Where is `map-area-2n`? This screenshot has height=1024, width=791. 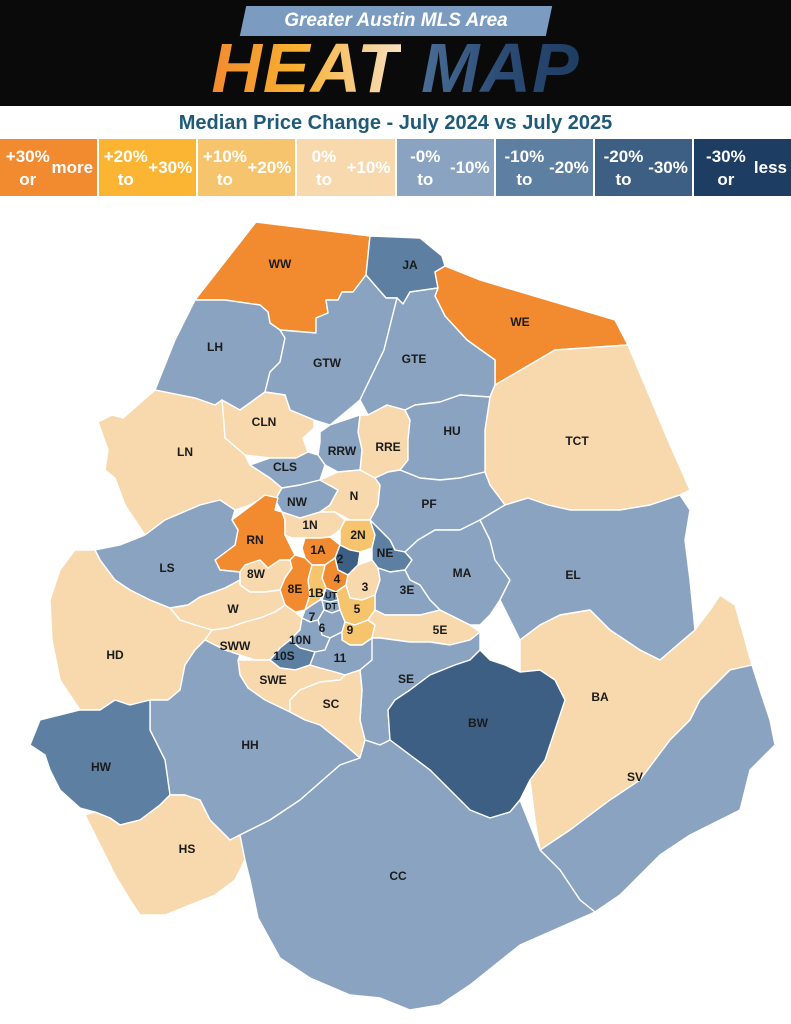
map-area-2n is located at coordinates (357, 536).